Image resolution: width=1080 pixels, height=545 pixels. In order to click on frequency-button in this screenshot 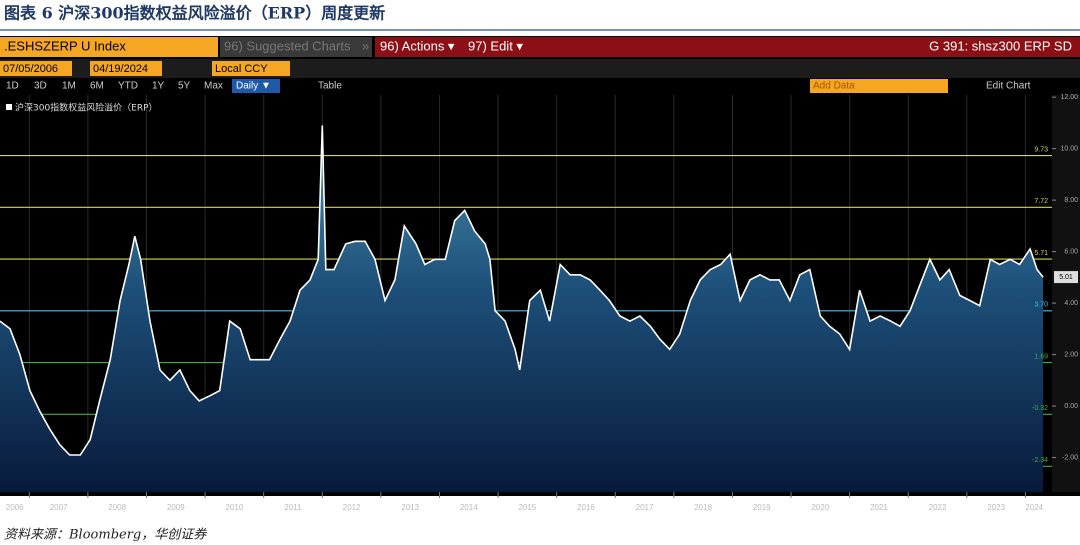, I will do `click(256, 86)`.